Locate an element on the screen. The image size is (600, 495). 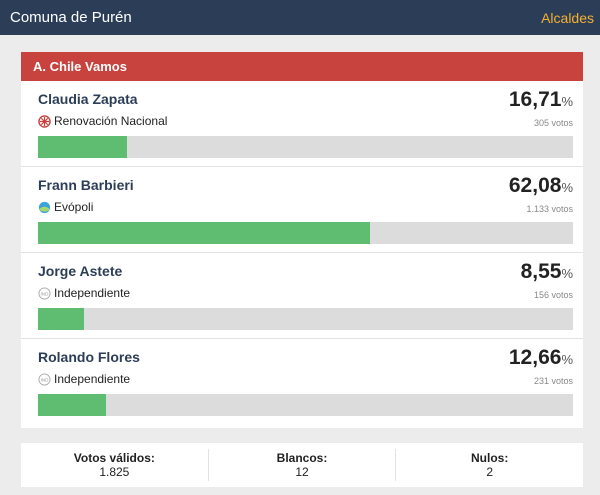
candidate-votes: 231 votos is located at coordinates (553, 381).